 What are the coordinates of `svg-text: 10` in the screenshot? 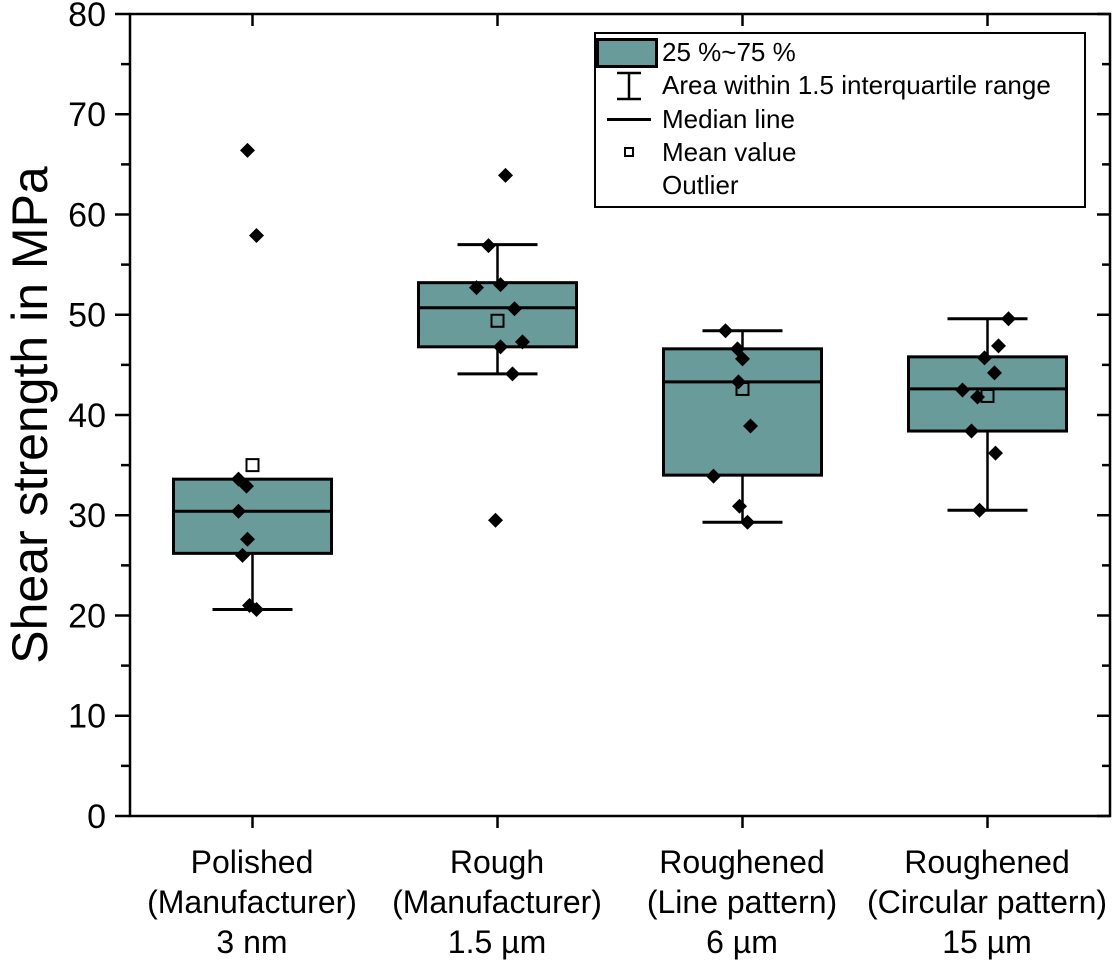 It's located at (87, 717).